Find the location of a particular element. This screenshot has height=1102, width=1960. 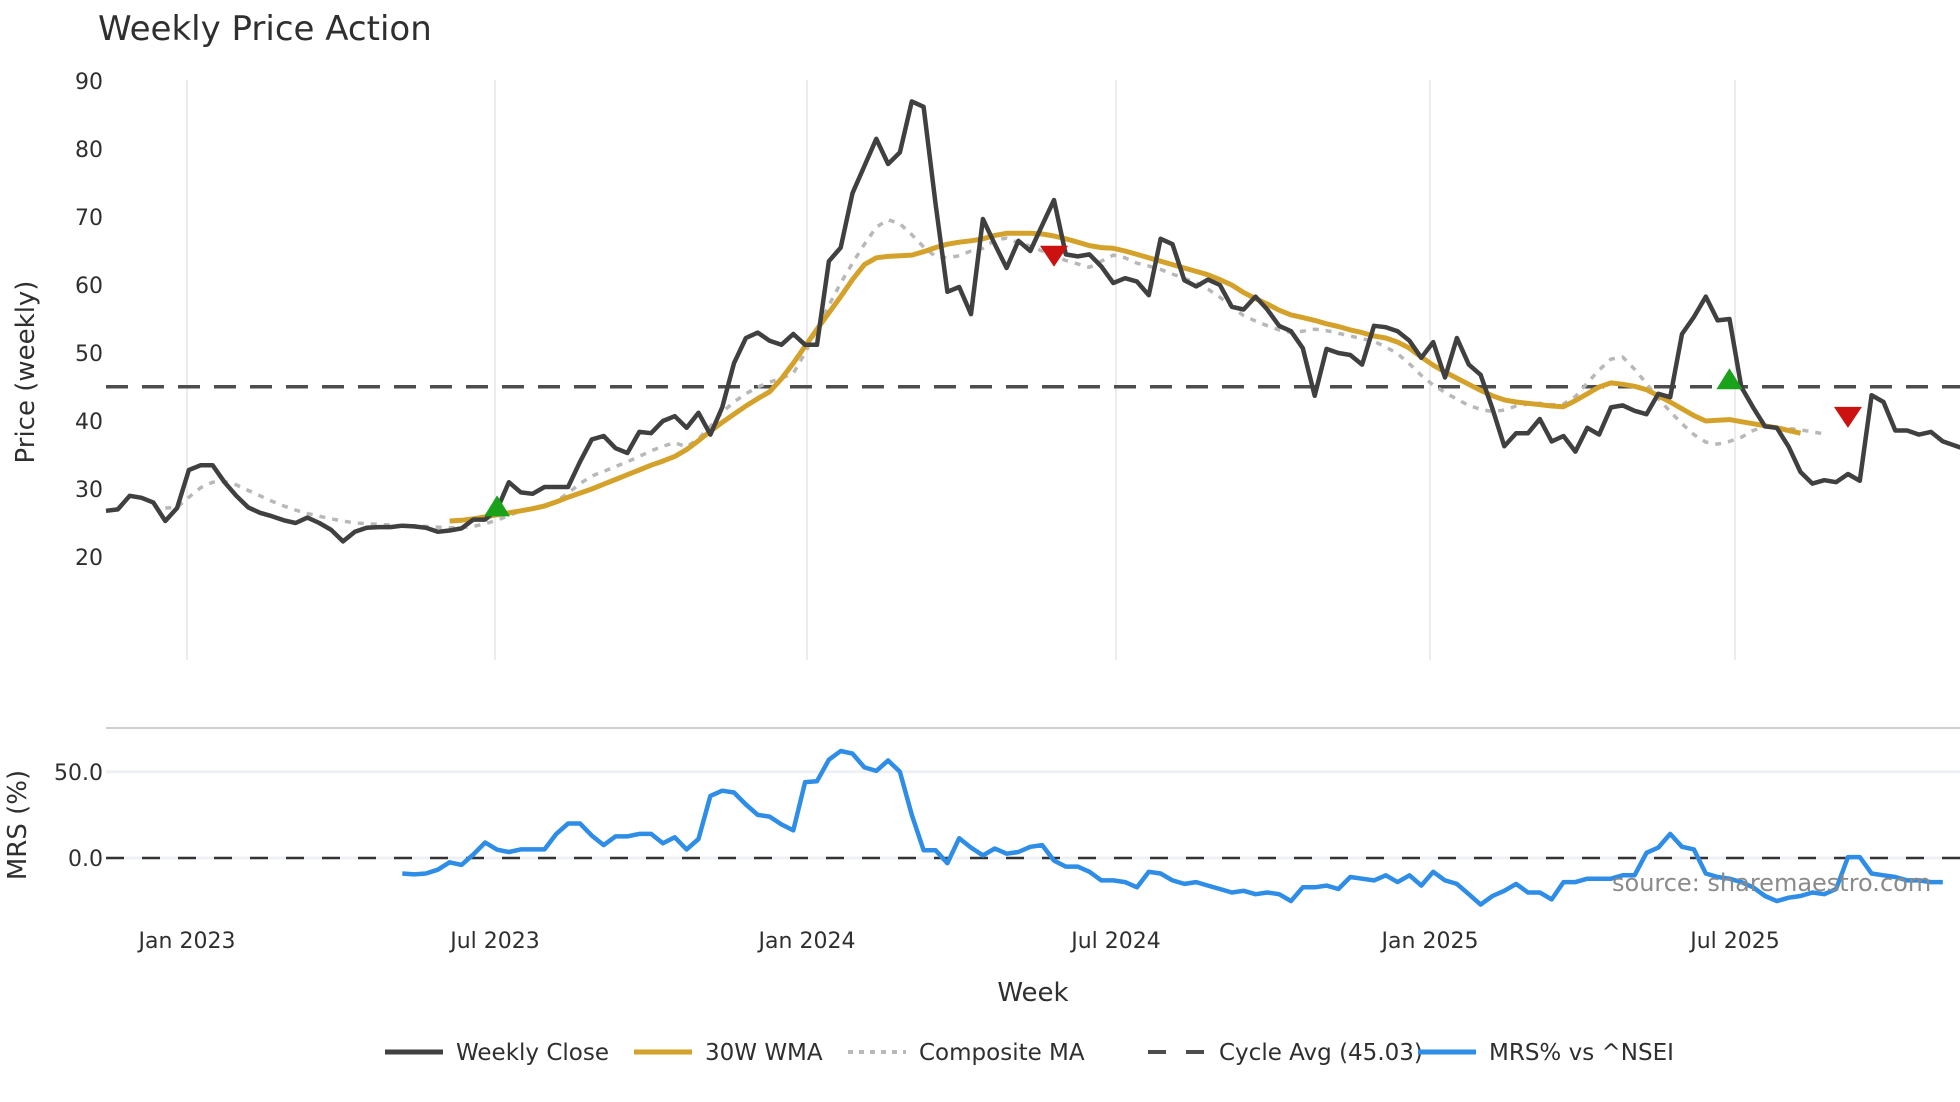

price-y-tick: 70 is located at coordinates (89, 218).